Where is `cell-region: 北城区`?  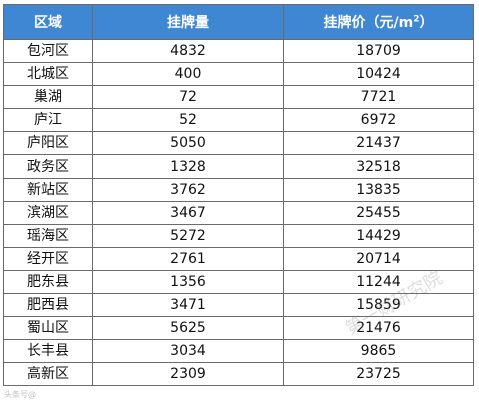 cell-region: 北城区 is located at coordinates (48, 74).